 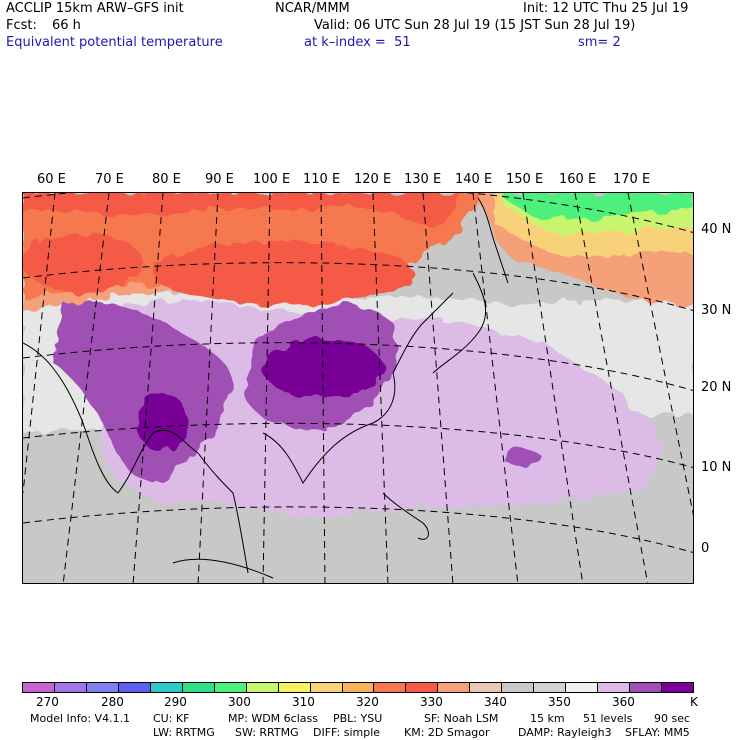 I want to click on lon-label: 150 E, so click(x=525, y=179).